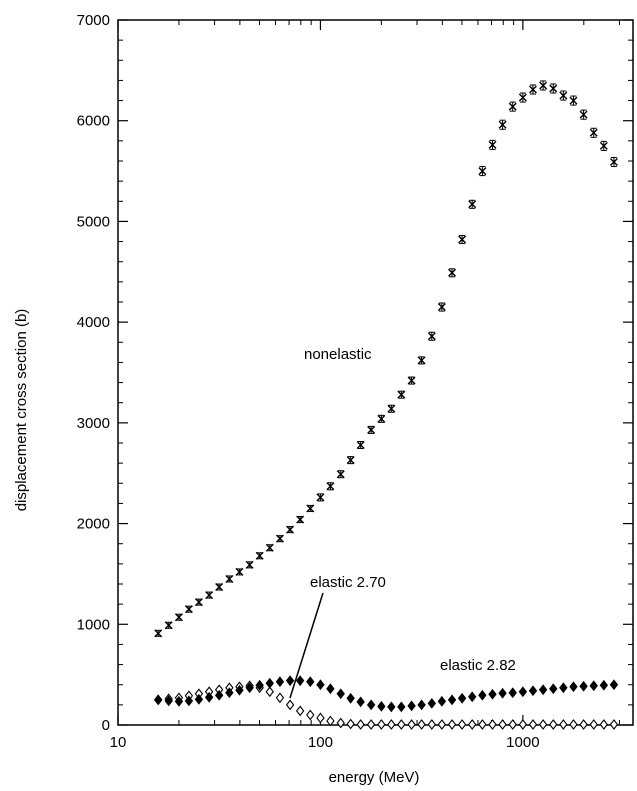 The height and width of the screenshot is (791, 637). What do you see at coordinates (93, 121) in the screenshot?
I see `y-tick-label: 6000` at bounding box center [93, 121].